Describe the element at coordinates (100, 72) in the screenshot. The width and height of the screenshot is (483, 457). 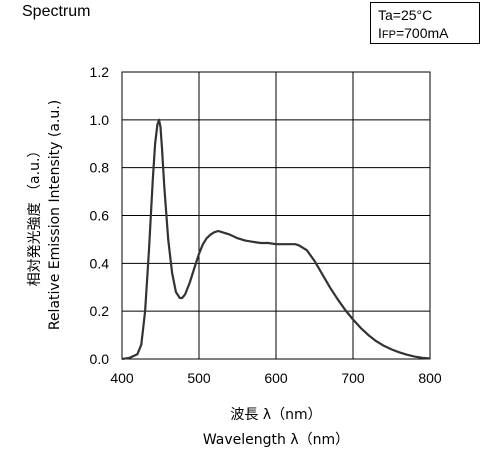
I see `y-tick-label: 1.2` at that location.